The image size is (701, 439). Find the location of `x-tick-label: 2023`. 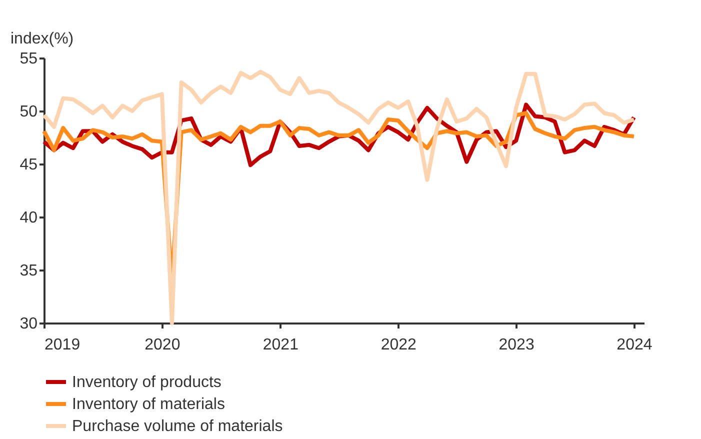

x-tick-label: 2023 is located at coordinates (516, 345).